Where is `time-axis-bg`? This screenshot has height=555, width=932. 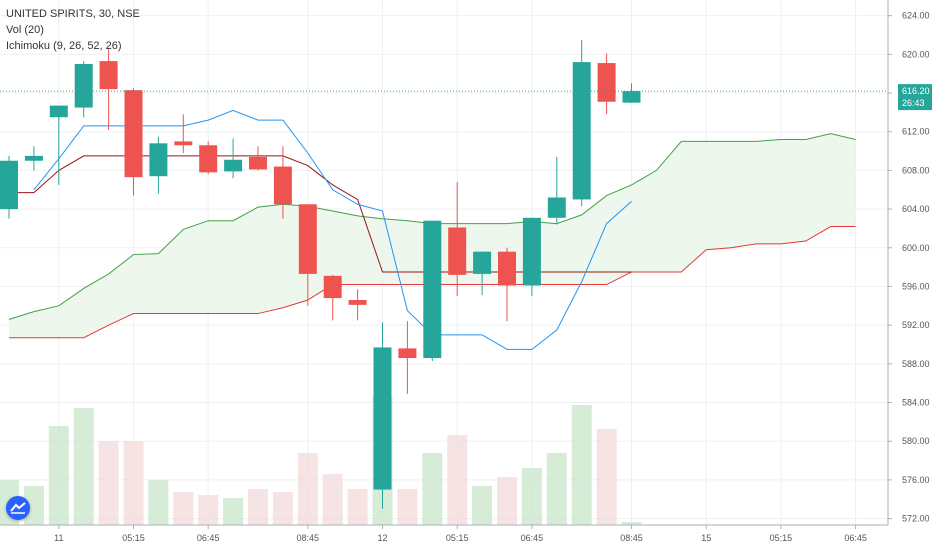 time-axis-bg is located at coordinates (466, 537).